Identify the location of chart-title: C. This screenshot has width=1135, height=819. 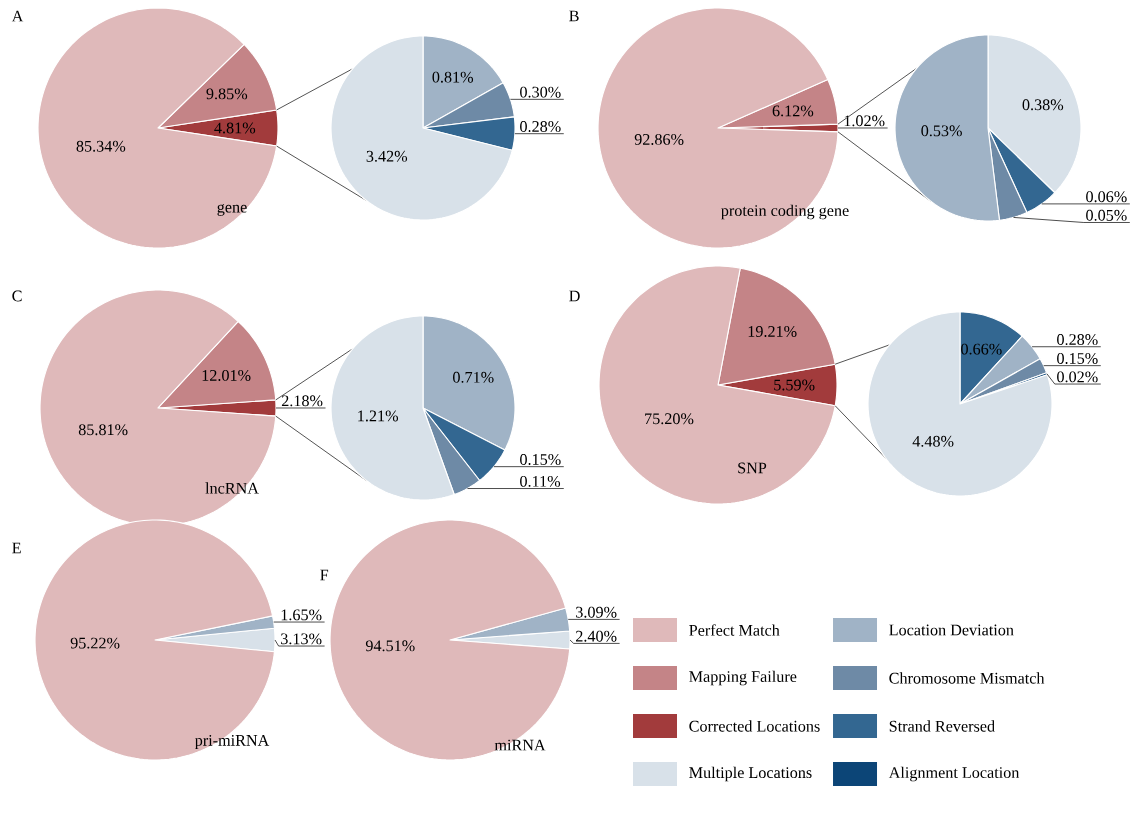
(17, 296).